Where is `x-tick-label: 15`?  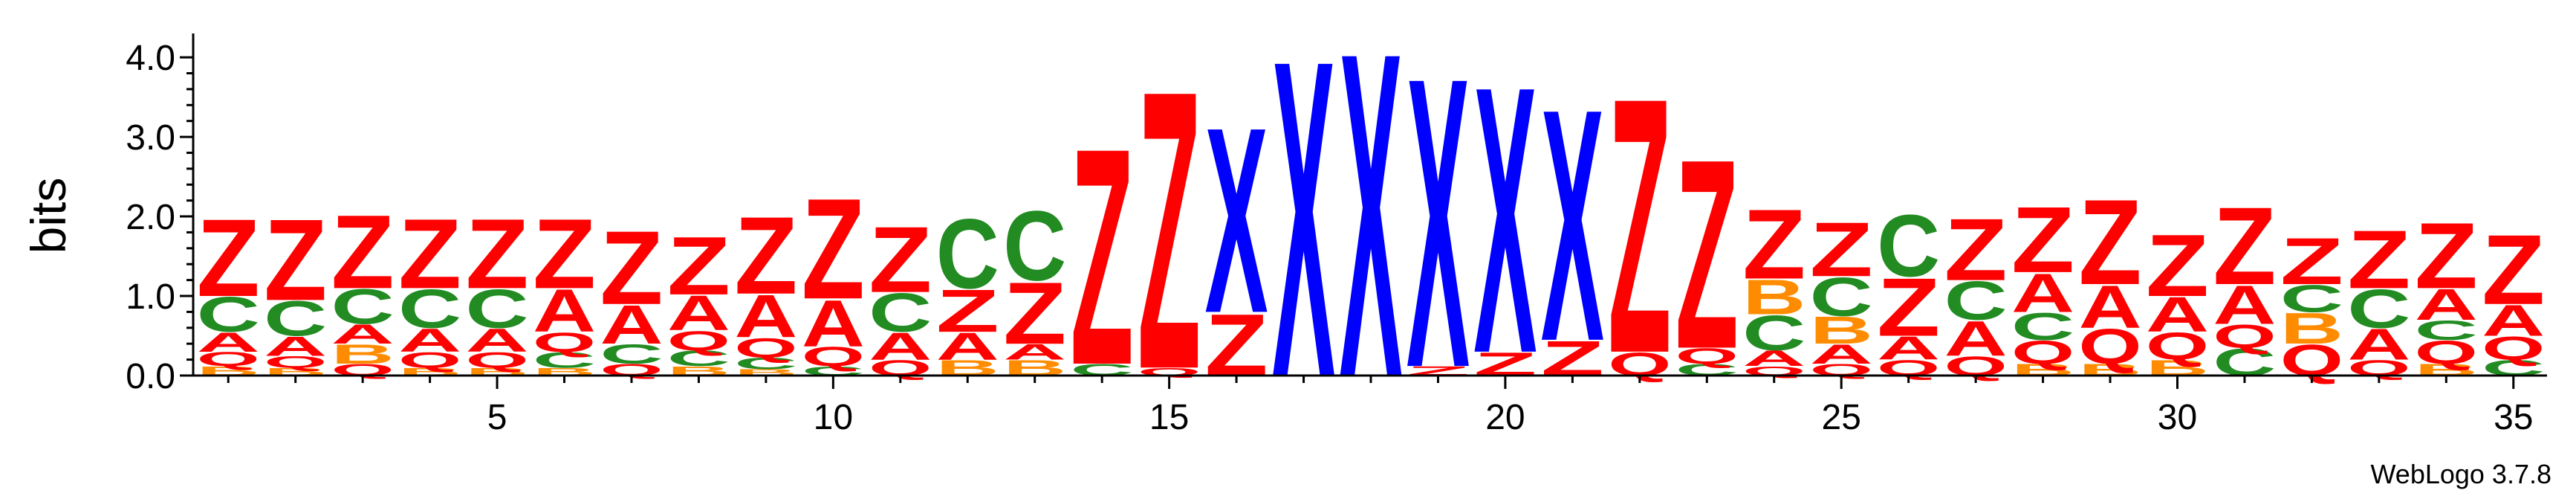
x-tick-label: 15 is located at coordinates (1169, 418).